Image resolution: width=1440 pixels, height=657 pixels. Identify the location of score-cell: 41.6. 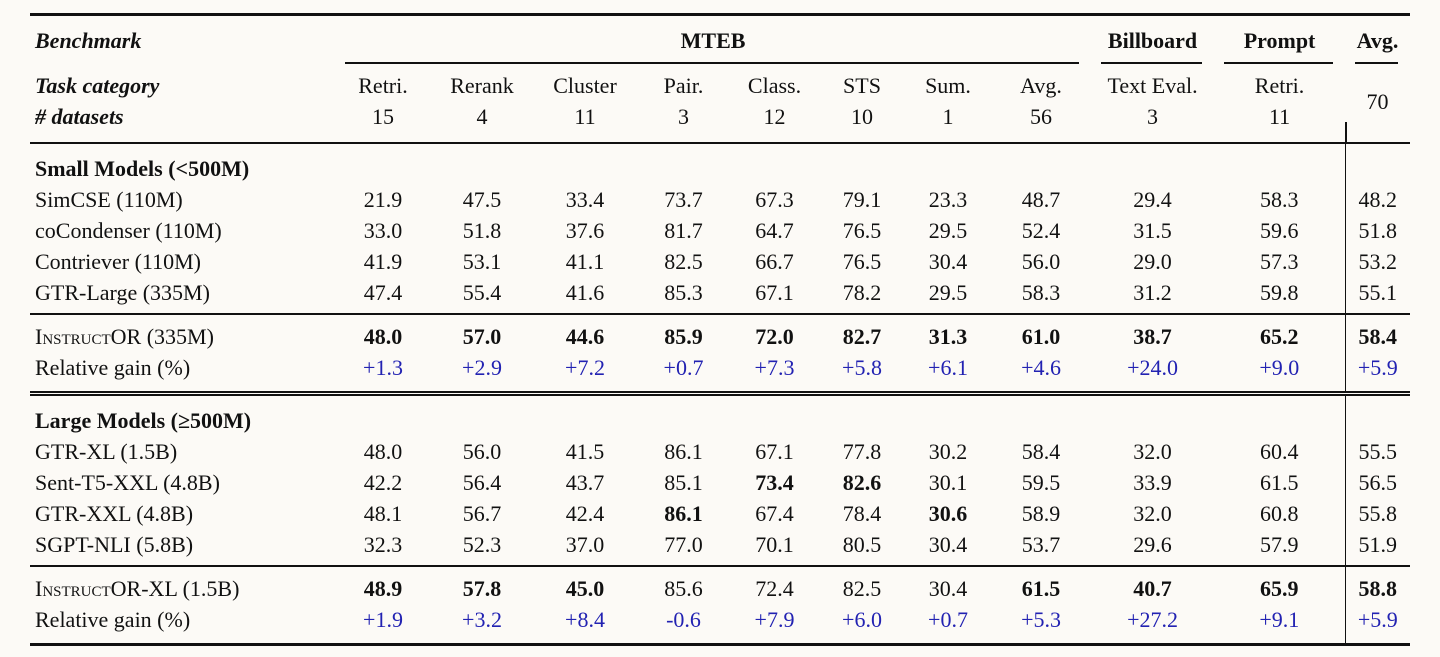
(585, 292).